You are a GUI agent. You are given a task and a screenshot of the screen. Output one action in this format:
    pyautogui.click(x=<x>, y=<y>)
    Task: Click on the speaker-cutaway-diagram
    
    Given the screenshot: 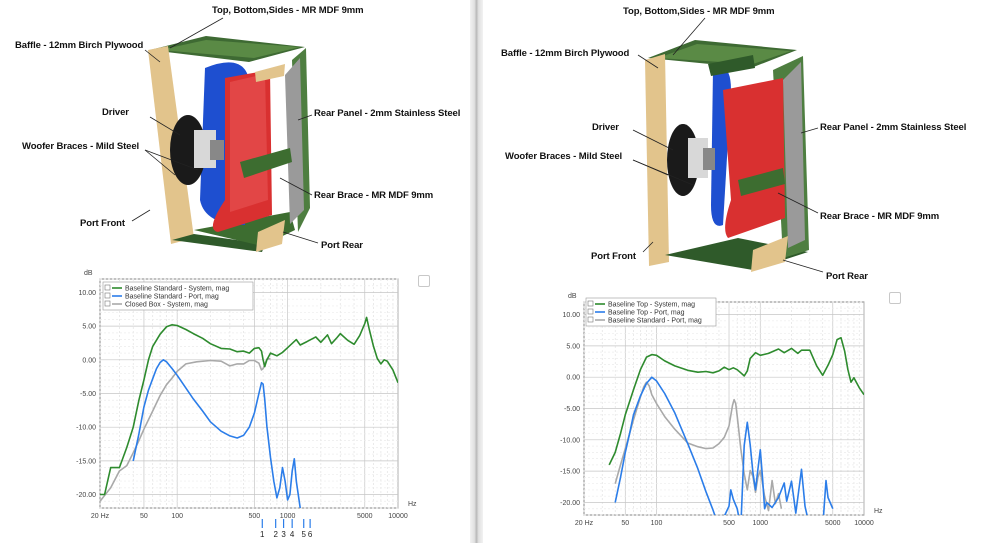 What is the action you would take?
    pyautogui.click(x=225, y=134)
    